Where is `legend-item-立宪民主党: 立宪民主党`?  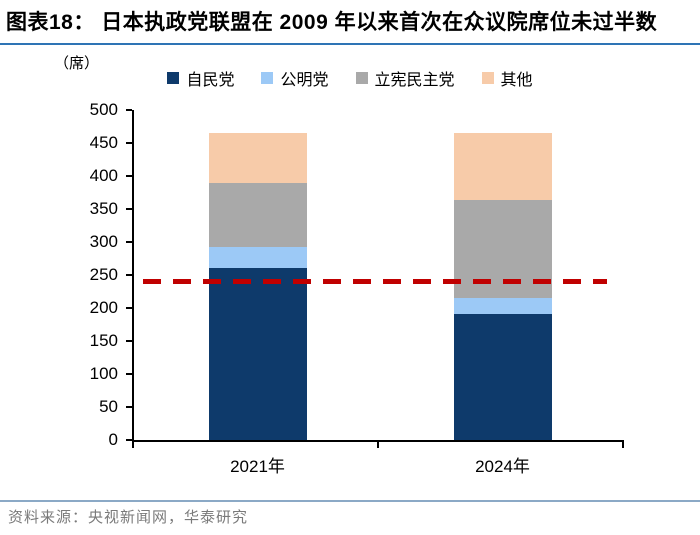
legend-item-立宪民主党: 立宪民主党 is located at coordinates (405, 78).